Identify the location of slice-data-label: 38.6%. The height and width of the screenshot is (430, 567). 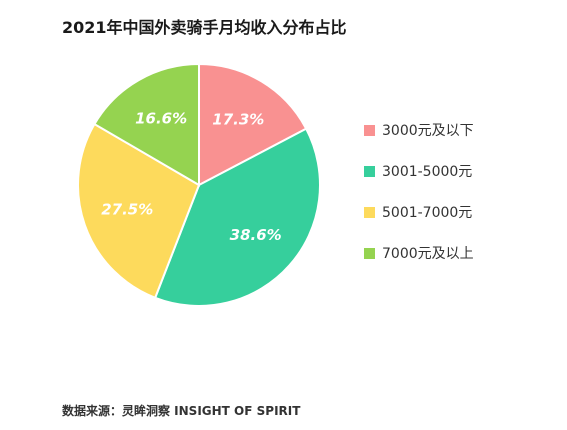
(256, 235).